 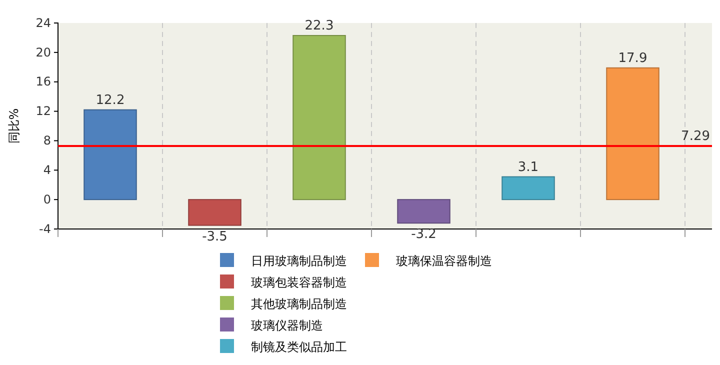 What do you see at coordinates (423, 234) in the screenshot?
I see `data-label: -3.2` at bounding box center [423, 234].